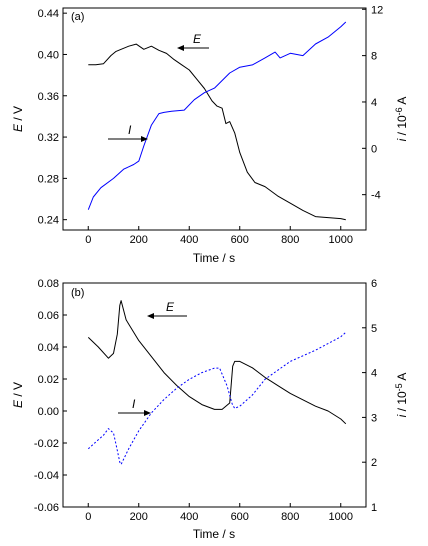 The image size is (428, 546). I want to click on left-y-tick-label: 0.40, so click(48, 55).